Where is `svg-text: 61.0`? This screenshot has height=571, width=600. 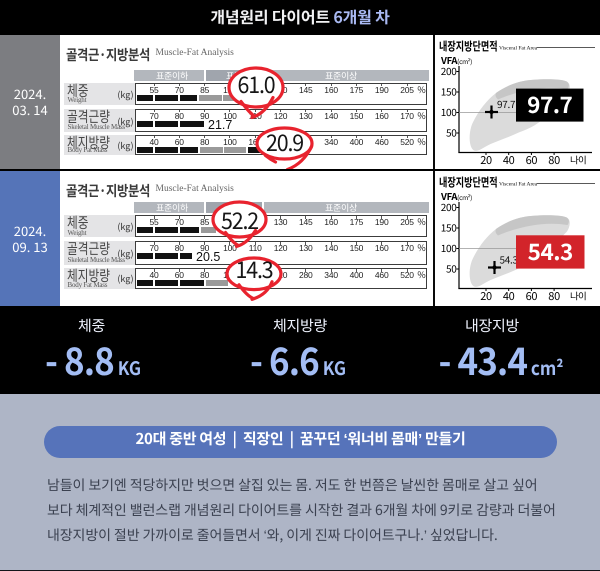 svg-text: 61.0 is located at coordinates (256, 83).